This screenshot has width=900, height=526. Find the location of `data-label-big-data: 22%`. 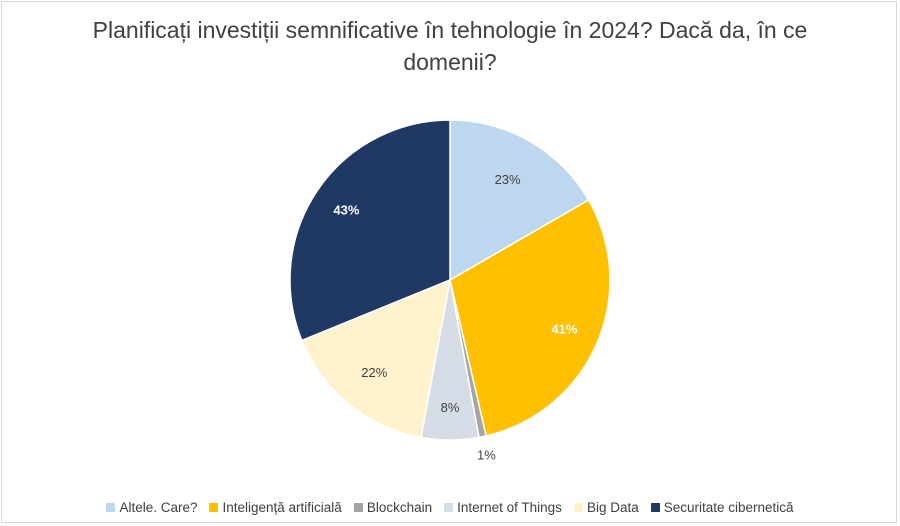

data-label-big-data: 22% is located at coordinates (374, 372).